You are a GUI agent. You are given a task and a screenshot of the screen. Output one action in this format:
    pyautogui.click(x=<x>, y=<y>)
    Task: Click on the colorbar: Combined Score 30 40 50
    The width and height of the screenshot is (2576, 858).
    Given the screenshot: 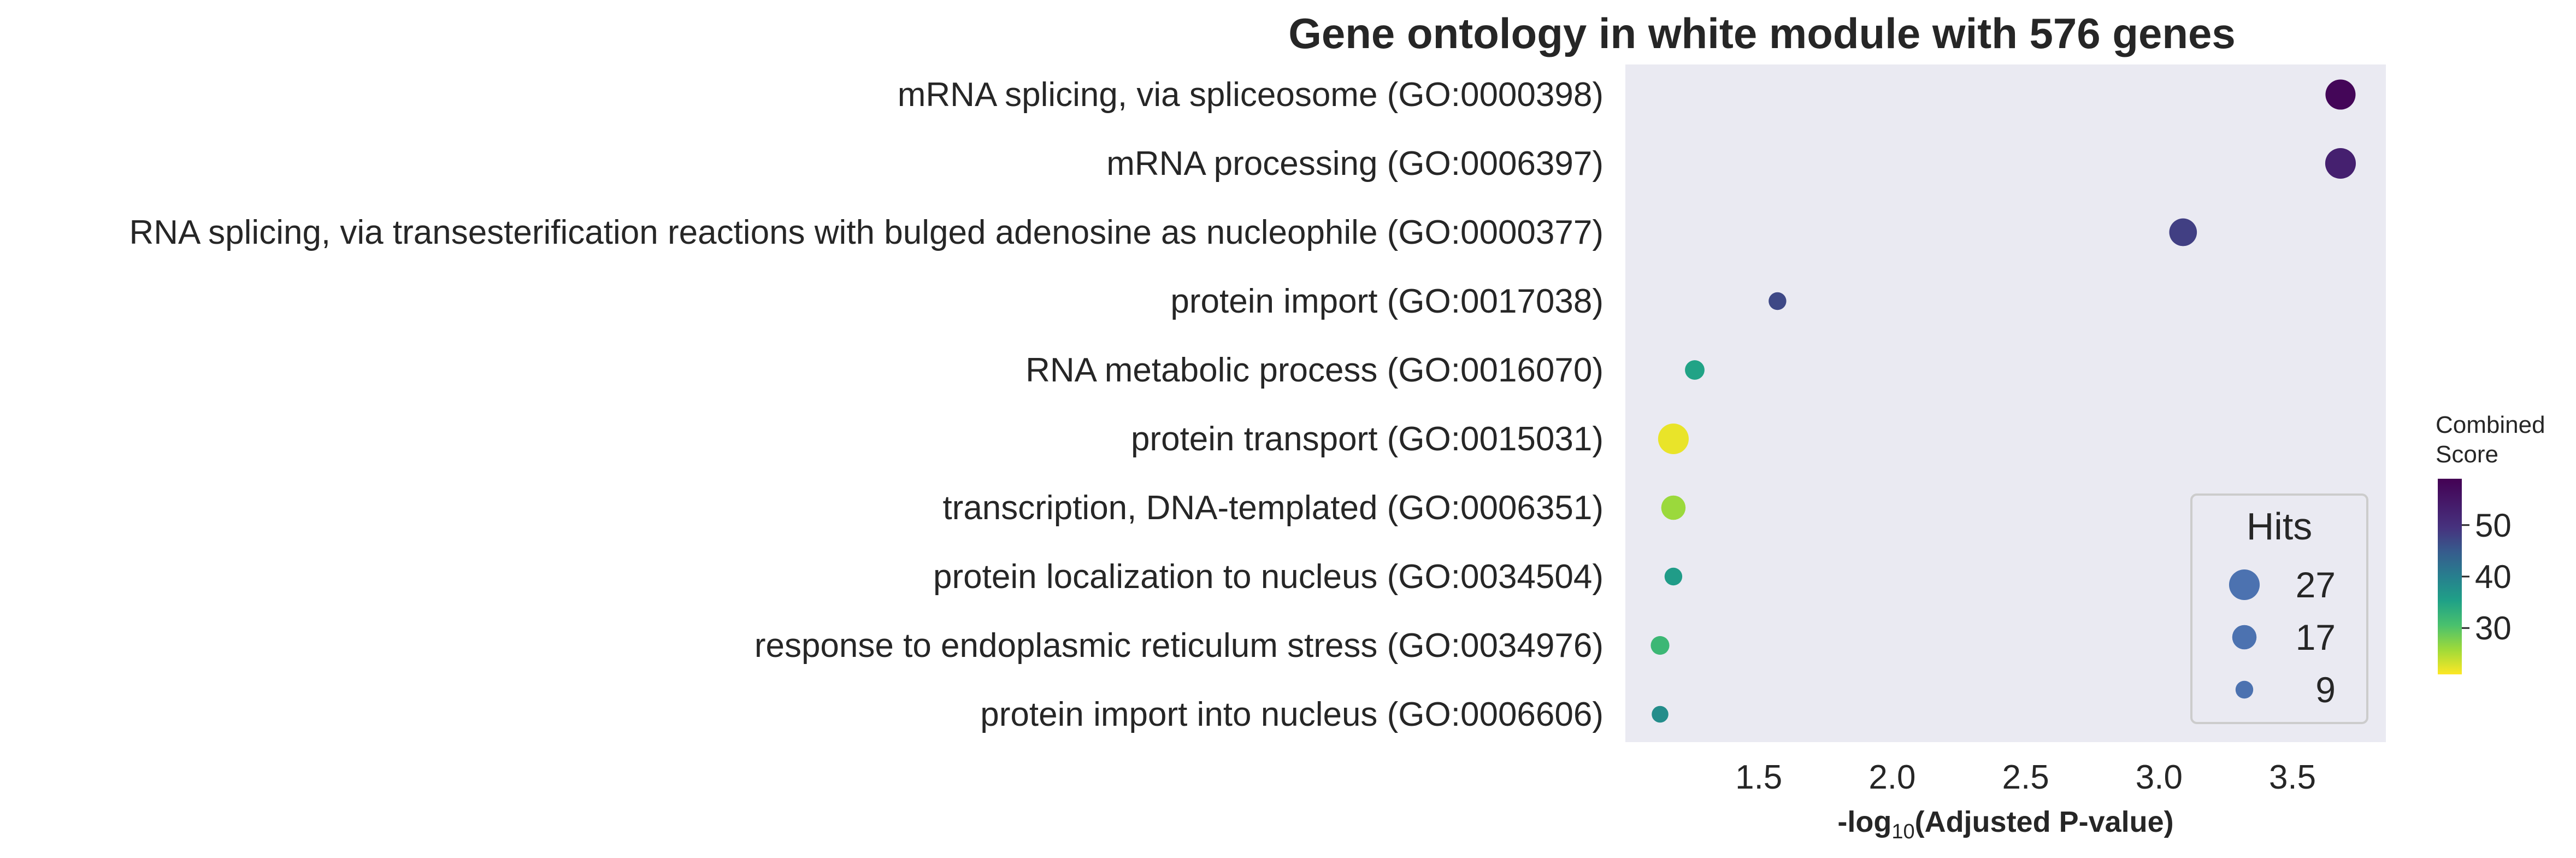 What is the action you would take?
    pyautogui.click(x=2490, y=543)
    